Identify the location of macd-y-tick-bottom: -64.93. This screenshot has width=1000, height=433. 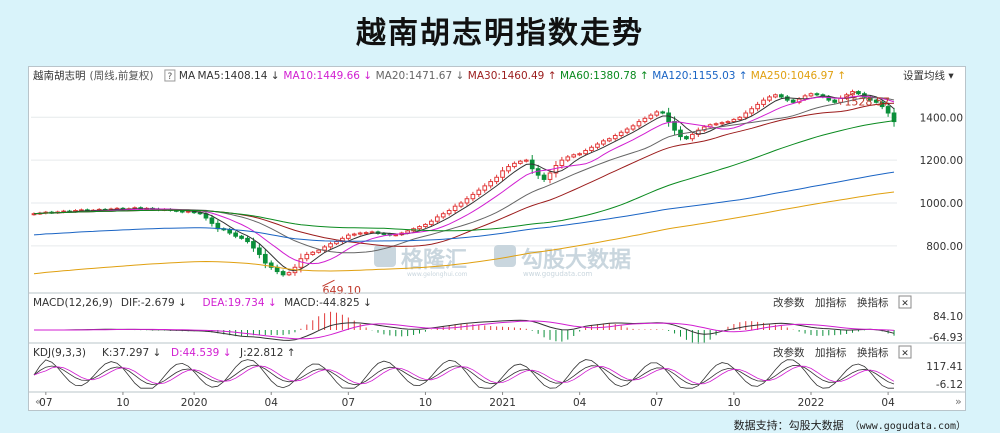
(946, 338).